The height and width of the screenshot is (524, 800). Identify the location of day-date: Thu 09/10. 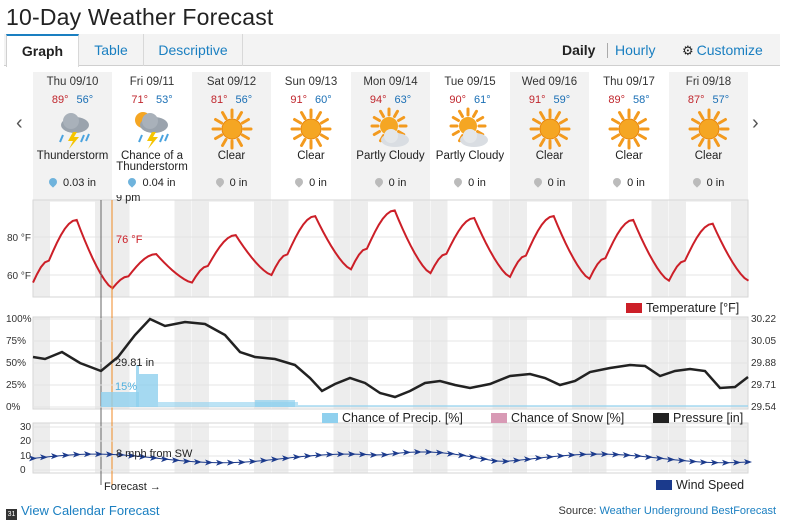
(72, 82).